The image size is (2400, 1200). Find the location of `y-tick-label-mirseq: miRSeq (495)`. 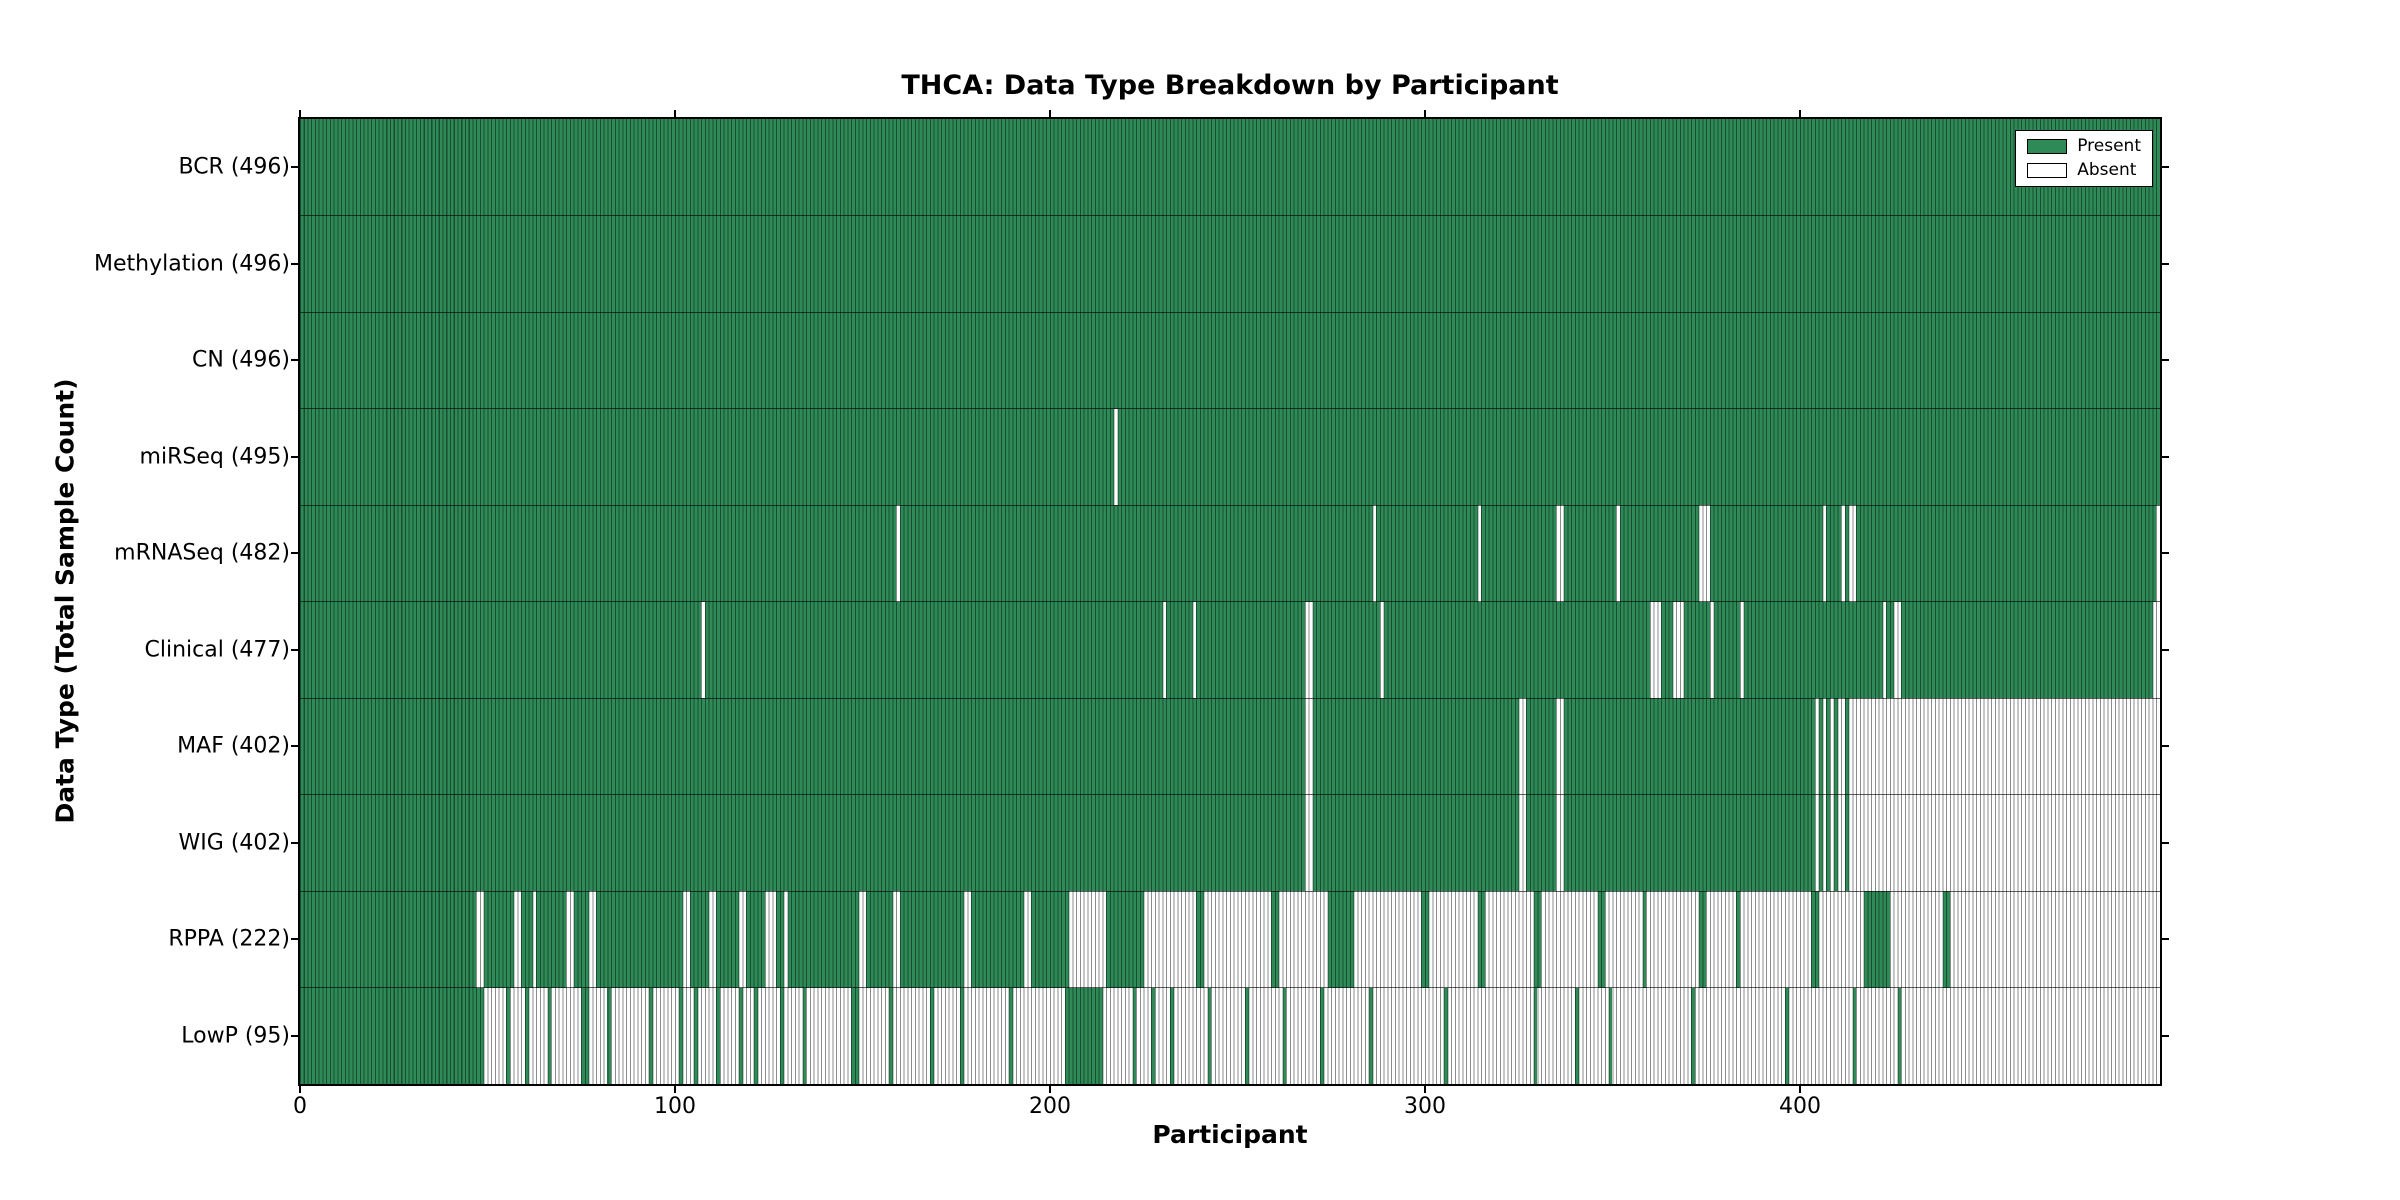

y-tick-label-mirseq: miRSeq (495) is located at coordinates (214, 457).